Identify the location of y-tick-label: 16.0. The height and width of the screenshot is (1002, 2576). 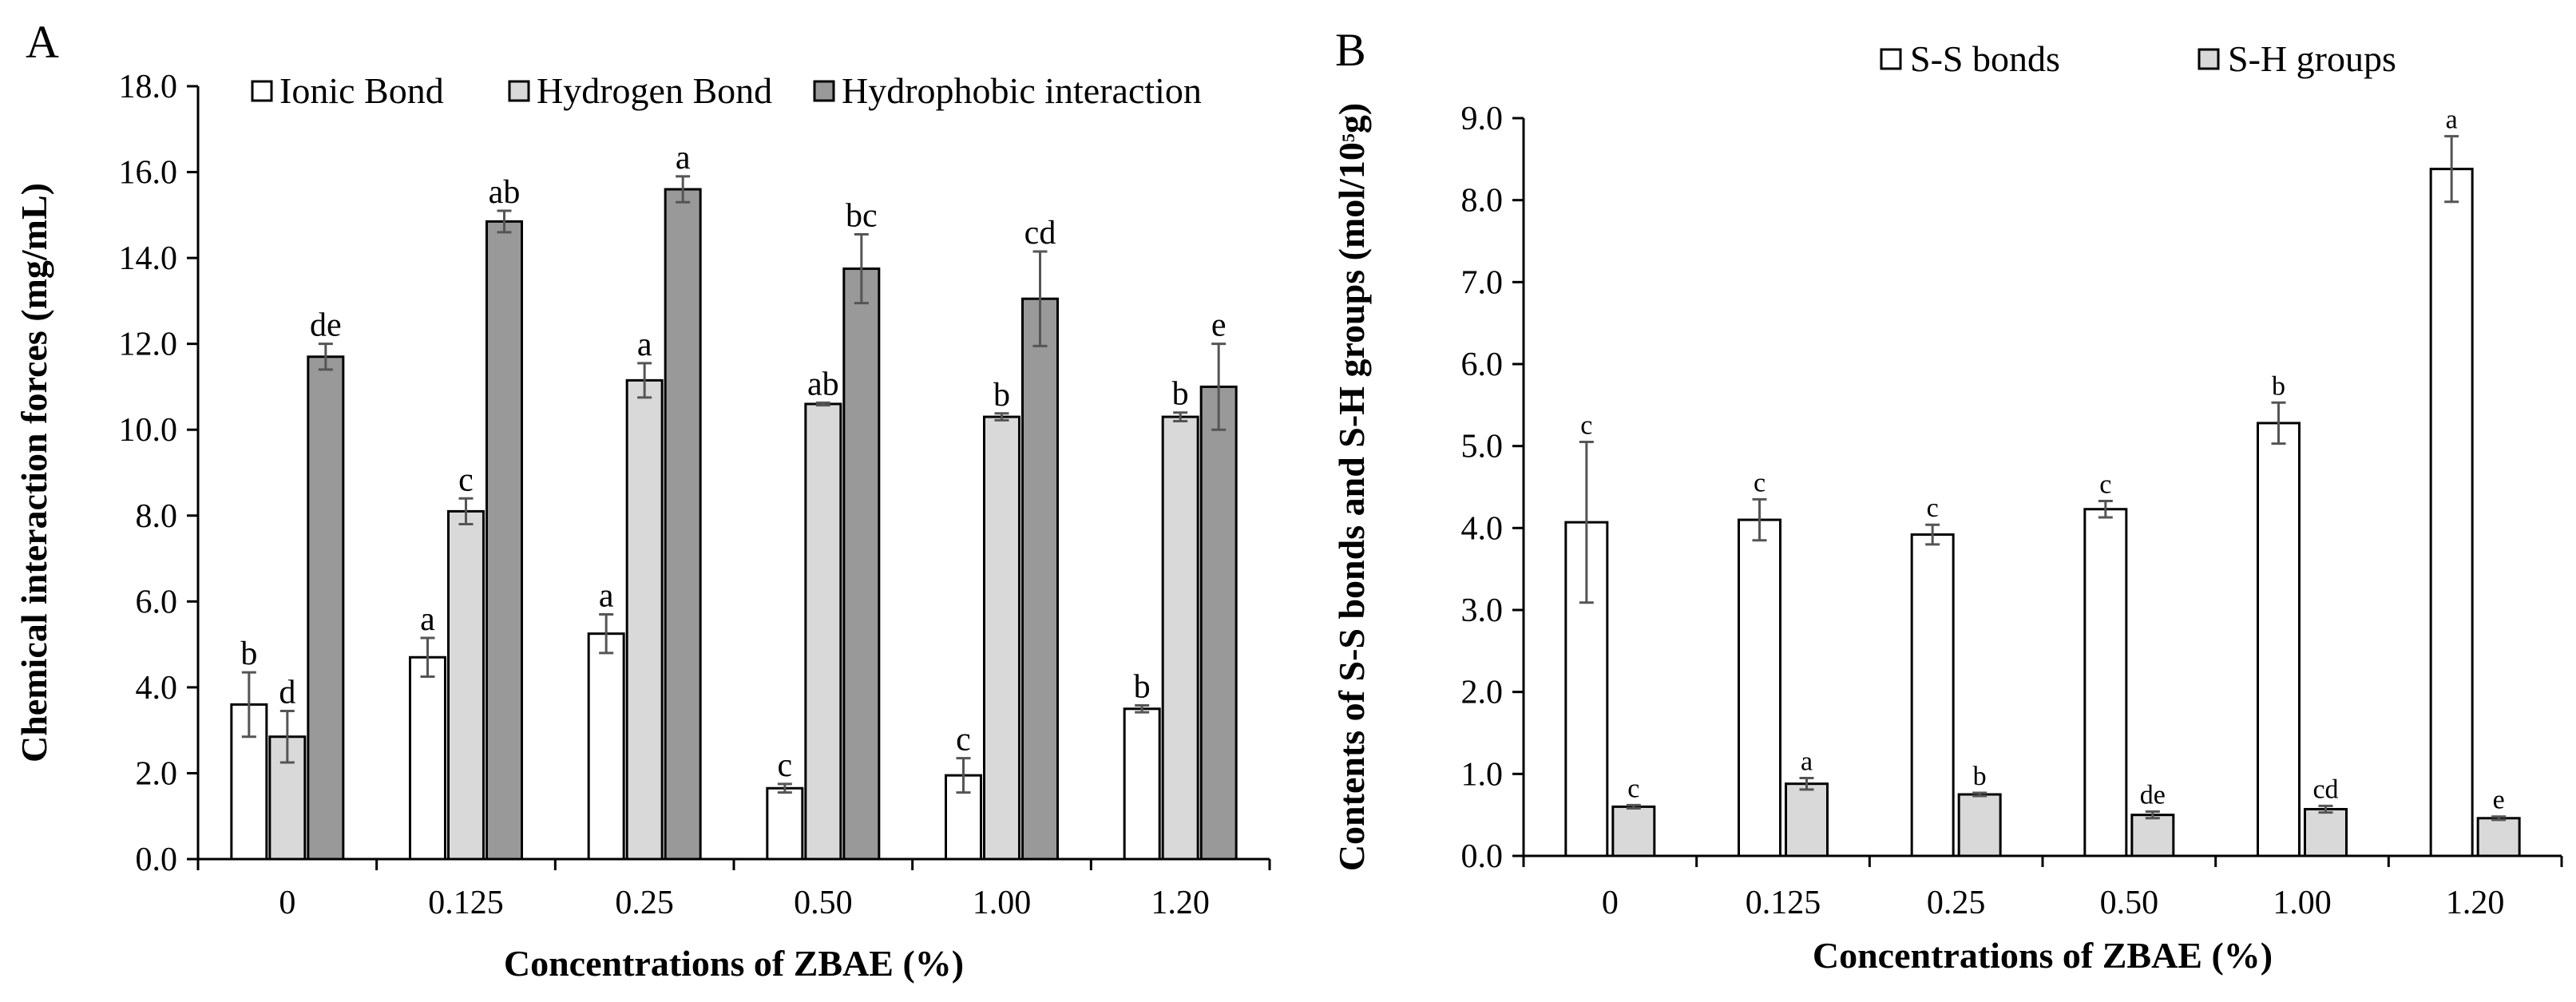
(148, 173).